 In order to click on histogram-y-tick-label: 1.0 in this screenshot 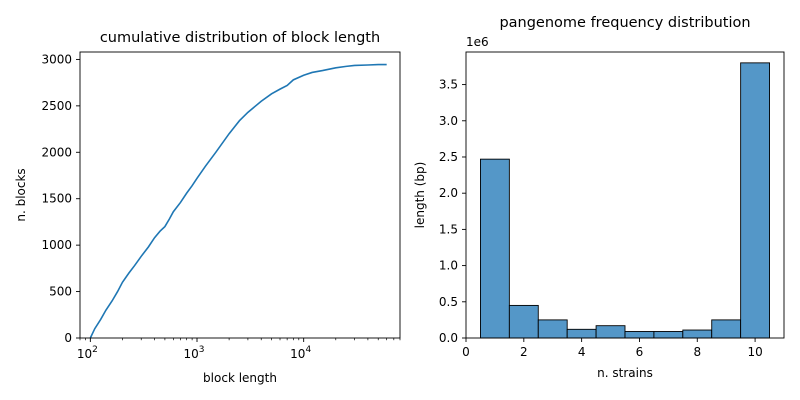, I will do `click(448, 266)`.